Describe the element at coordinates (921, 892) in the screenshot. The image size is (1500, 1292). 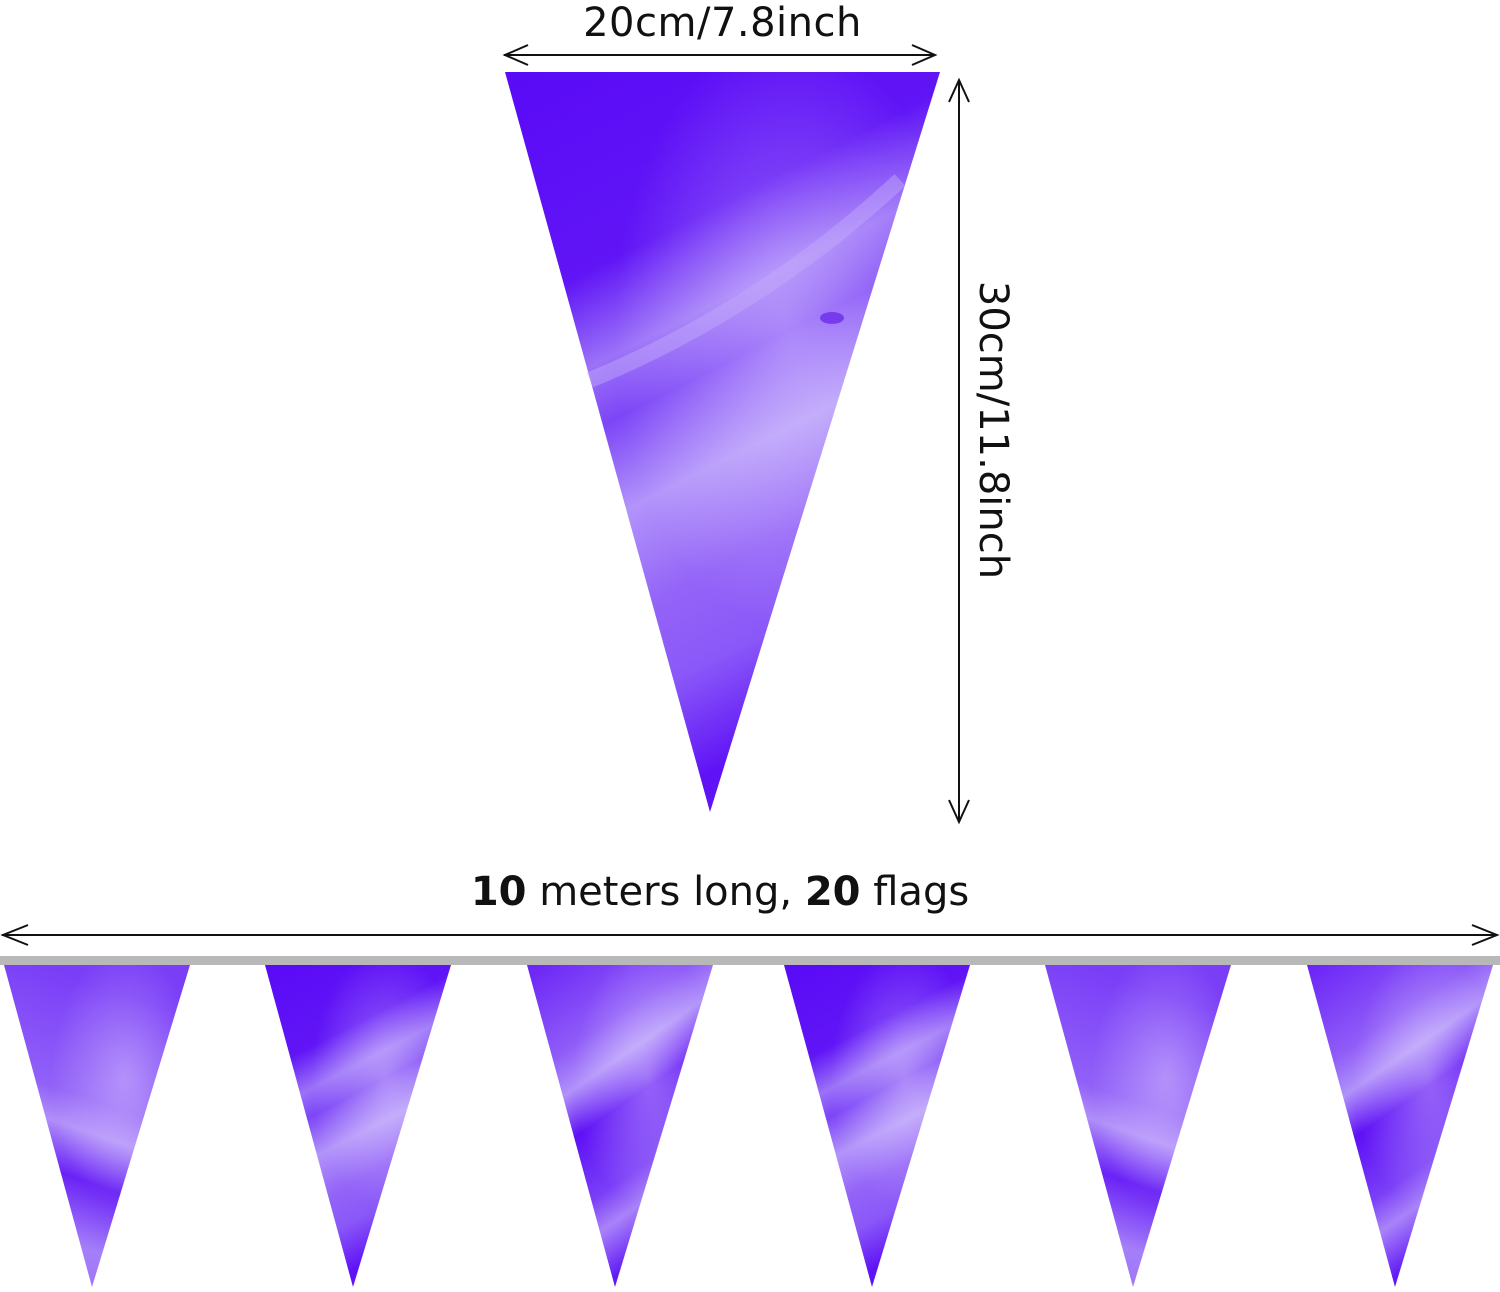
I see `flag-count-text: flags` at that location.